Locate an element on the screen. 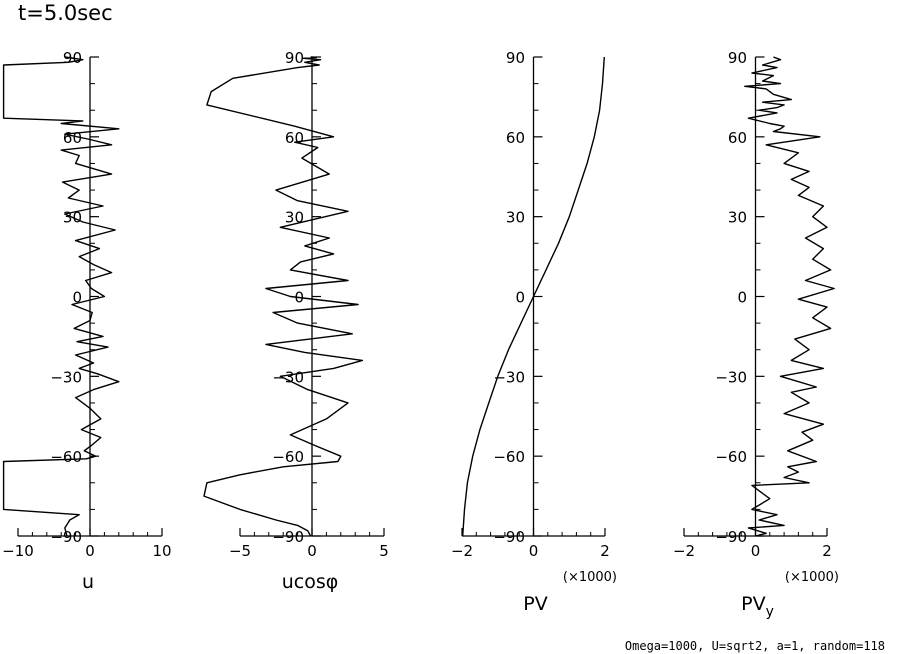 Image resolution: width=904 pixels, height=654 pixels. series-line-pv is located at coordinates (533, 296).